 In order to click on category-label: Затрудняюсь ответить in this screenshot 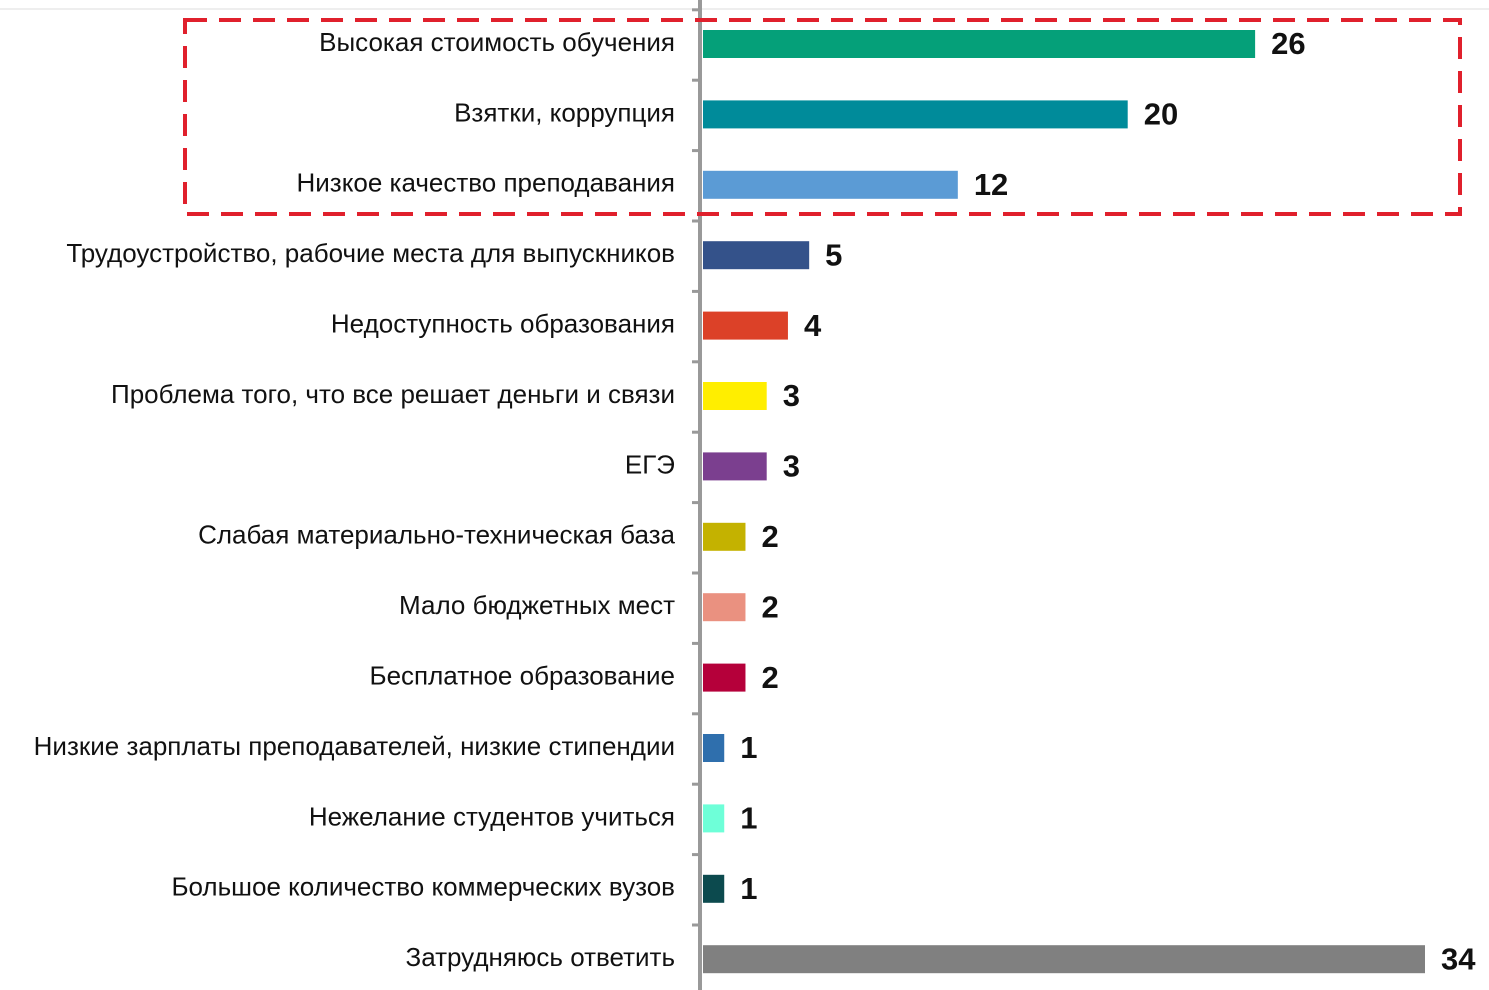, I will do `click(540, 957)`.